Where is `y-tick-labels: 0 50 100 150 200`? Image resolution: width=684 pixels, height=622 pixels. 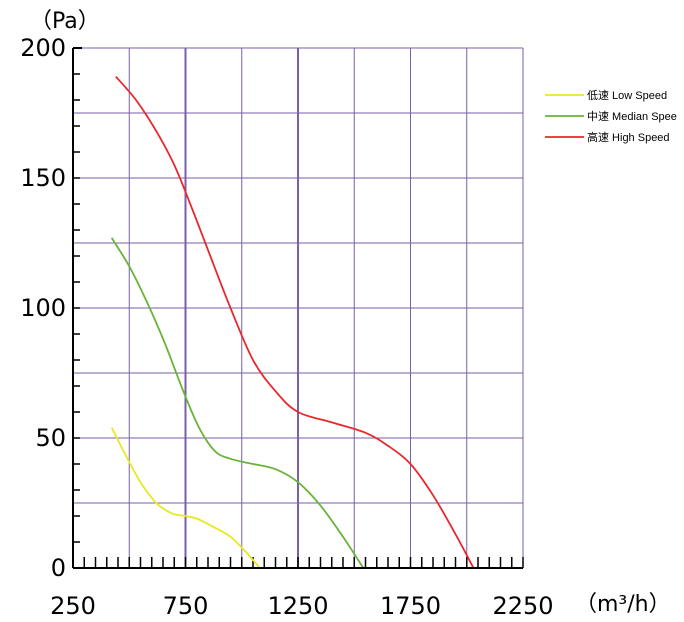 y-tick-labels: 0 50 100 150 200 is located at coordinates (43, 308).